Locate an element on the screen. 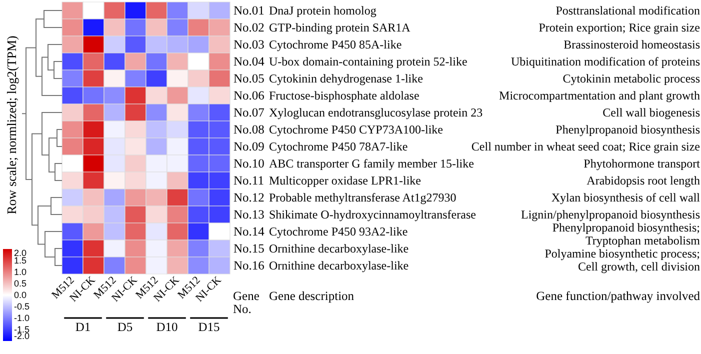  y-tick-label: No.13 is located at coordinates (249, 215).